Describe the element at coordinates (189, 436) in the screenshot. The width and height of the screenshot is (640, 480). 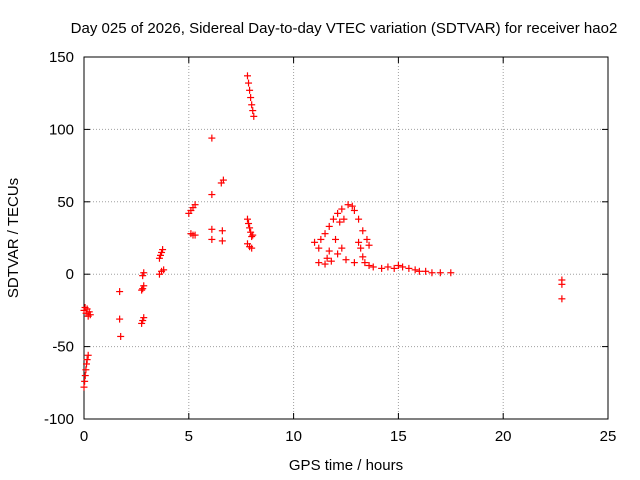
I see `x-tick-label: 5` at that location.